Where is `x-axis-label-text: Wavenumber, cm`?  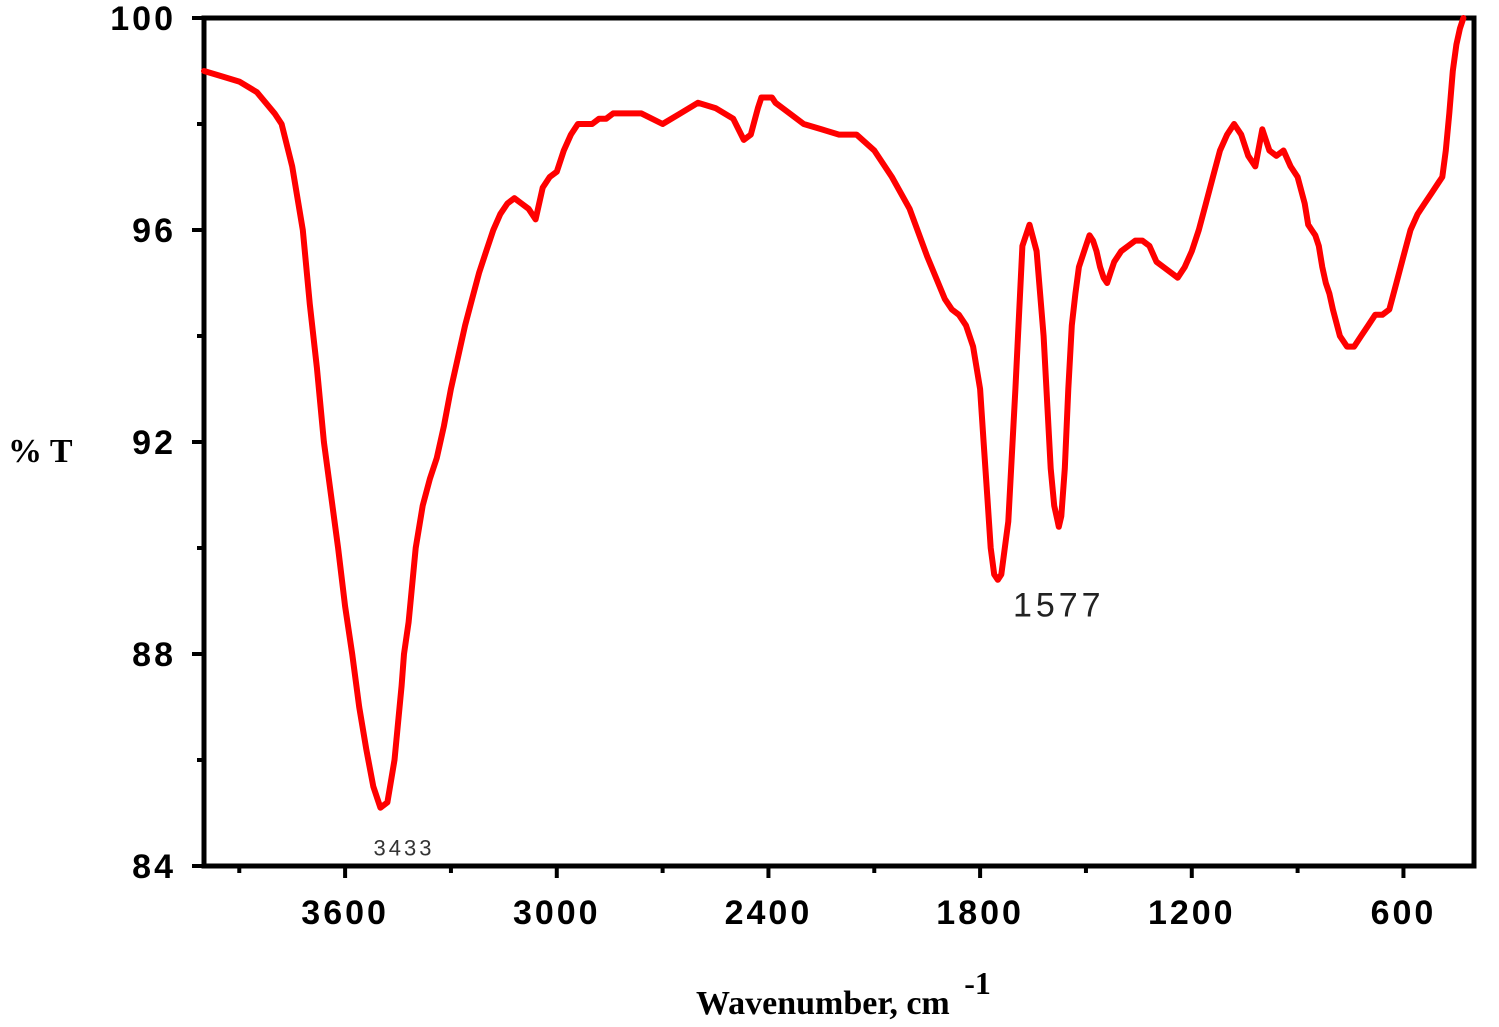
x-axis-label-text: Wavenumber, cm is located at coordinates (823, 1003).